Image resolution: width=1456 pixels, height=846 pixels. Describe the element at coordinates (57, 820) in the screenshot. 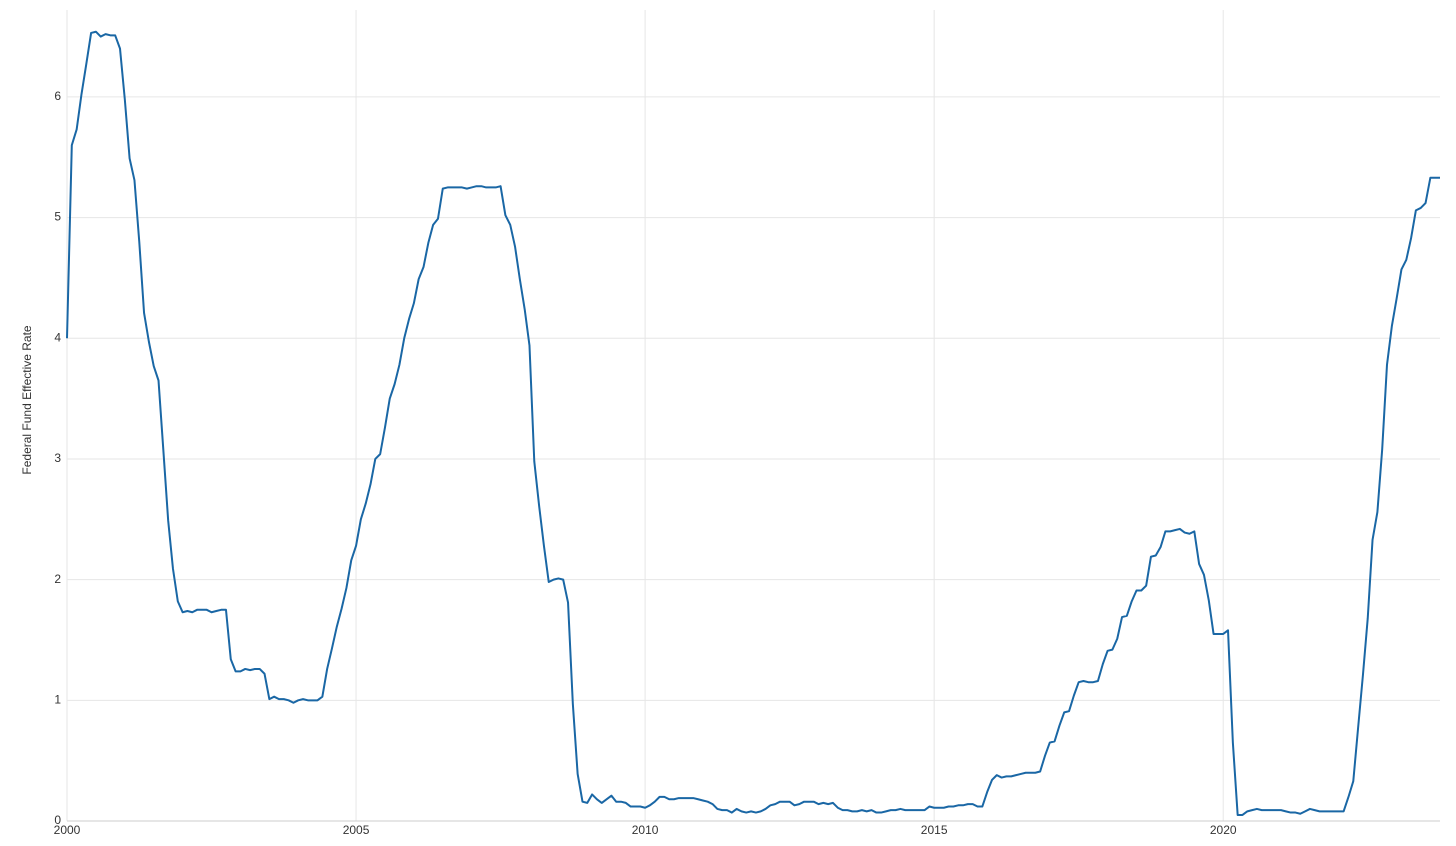

I see `y-tick-label: 0` at that location.